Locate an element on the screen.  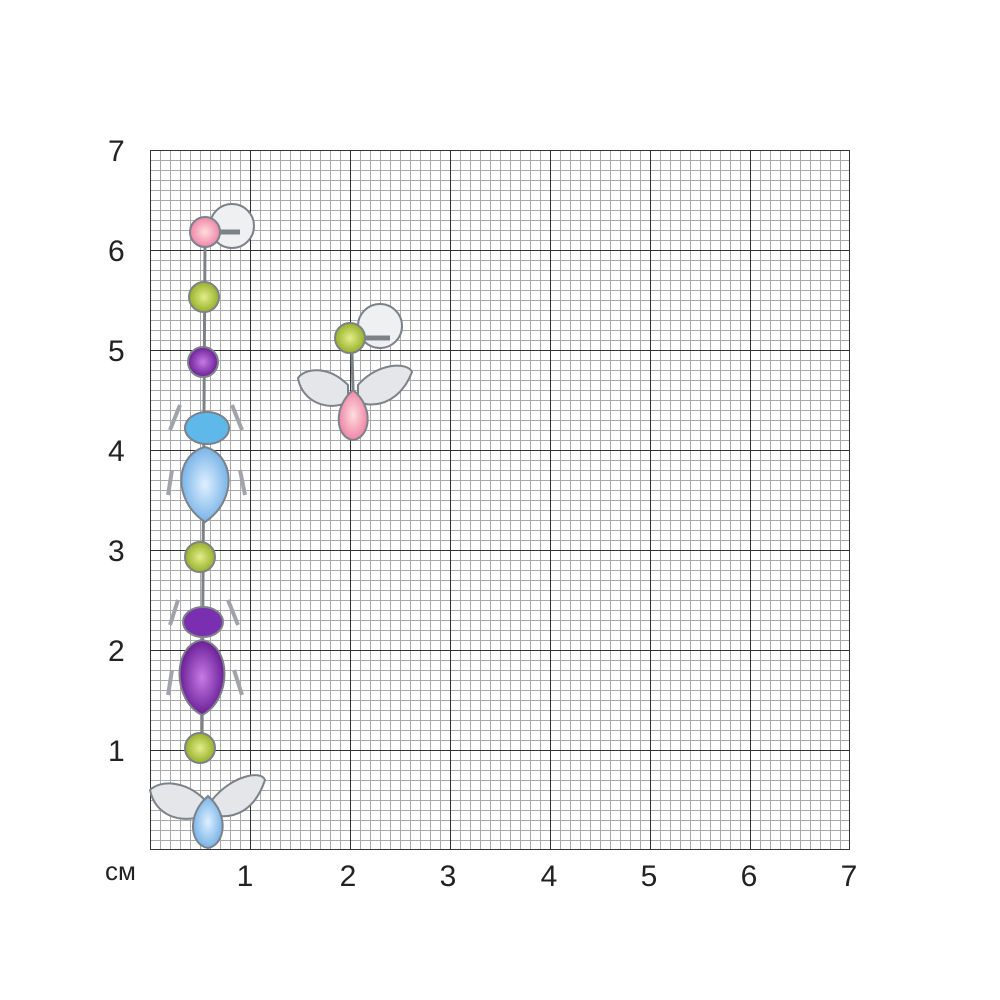
y-tick-7: 7 is located at coordinates (116, 151).